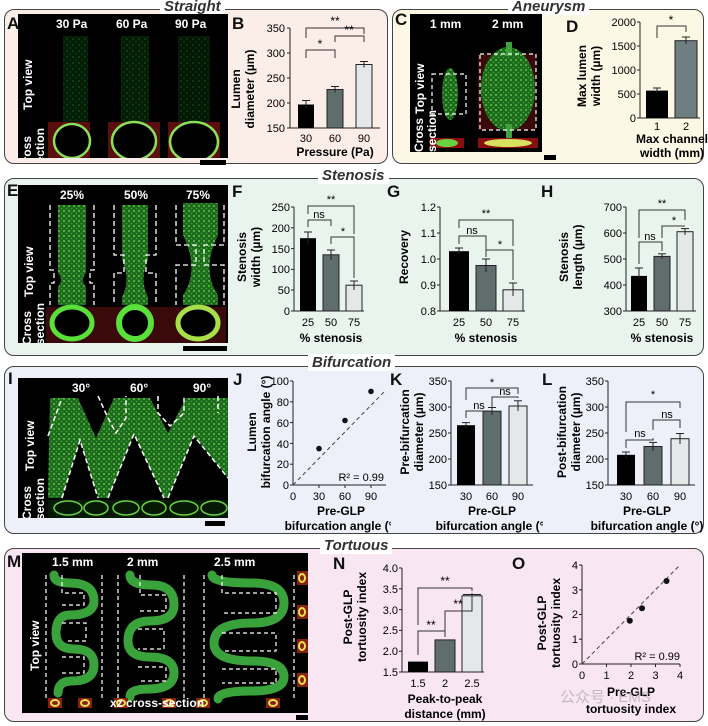 The height and width of the screenshot is (726, 708). What do you see at coordinates (235, 562) in the screenshot?
I see `label-2p5mm: 2.5 mm` at bounding box center [235, 562].